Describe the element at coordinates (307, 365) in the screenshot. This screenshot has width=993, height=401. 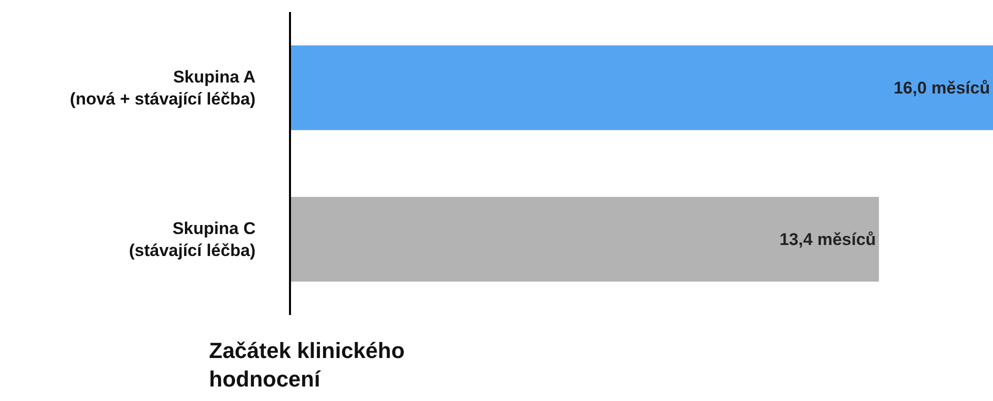
I see `annotation: Začátek klinického hodnocení` at that location.